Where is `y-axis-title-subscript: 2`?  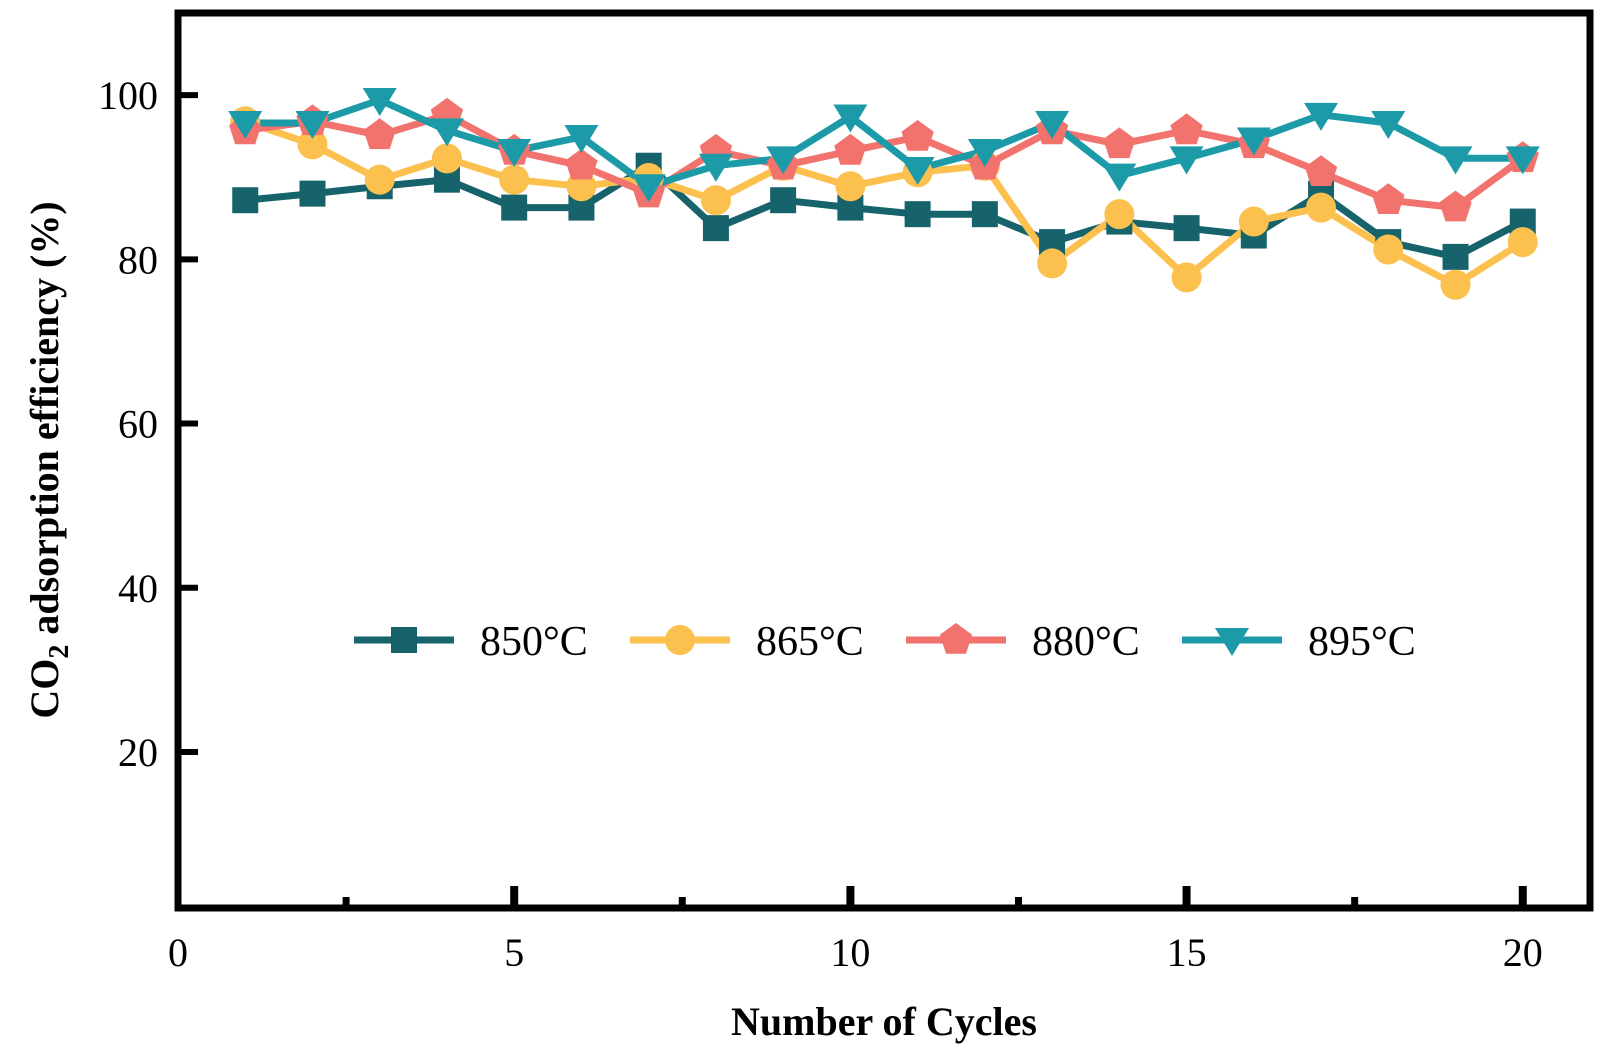 y-axis-title-subscript: 2 is located at coordinates (59, 652).